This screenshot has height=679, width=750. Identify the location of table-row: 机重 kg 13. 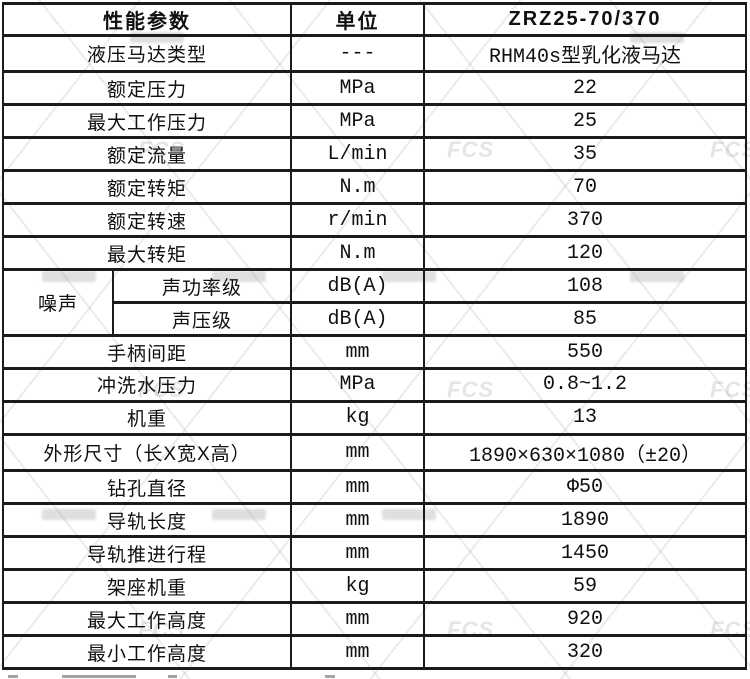
(374, 417).